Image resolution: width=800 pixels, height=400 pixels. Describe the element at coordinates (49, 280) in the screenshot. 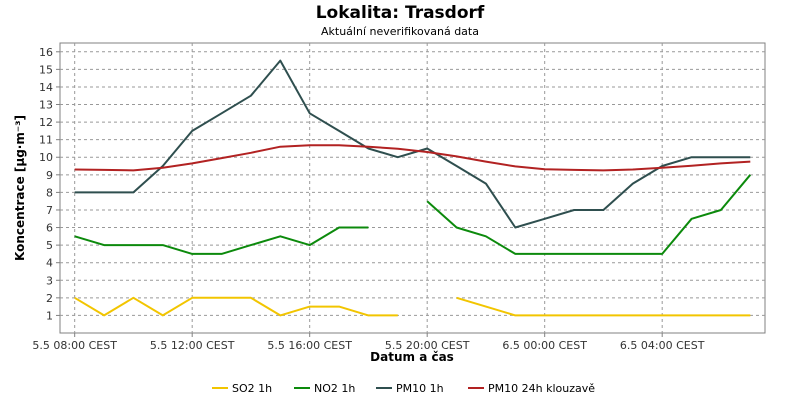

I see `y-tick-label: 3` at that location.